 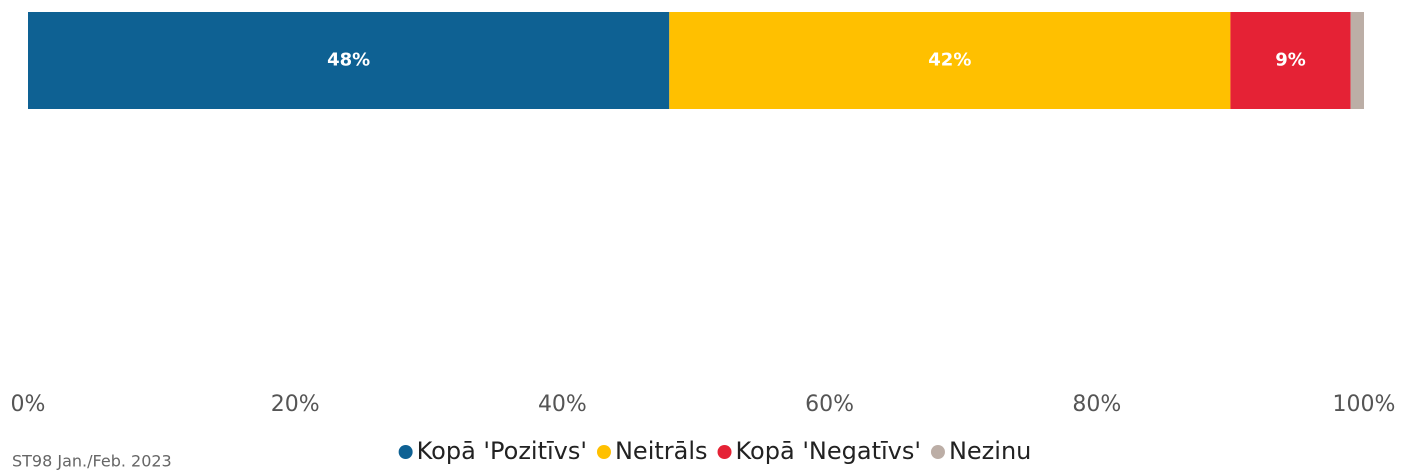 What do you see at coordinates (295, 404) in the screenshot?
I see `x-tick-label: 20%` at bounding box center [295, 404].